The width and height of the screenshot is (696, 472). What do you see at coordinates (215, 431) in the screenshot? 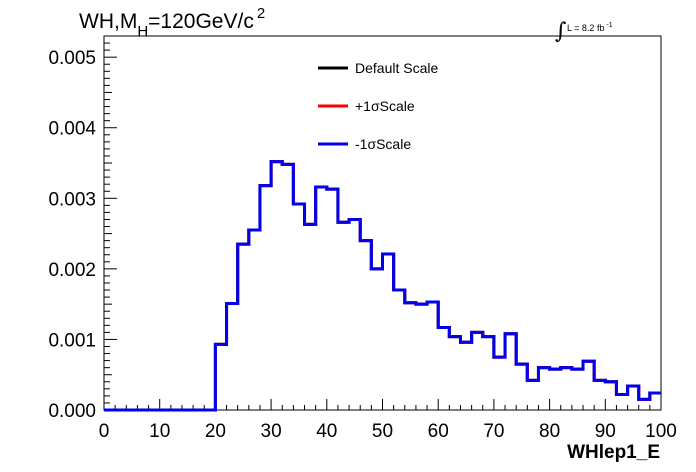
I see `x-tick-label: 20` at bounding box center [215, 431].